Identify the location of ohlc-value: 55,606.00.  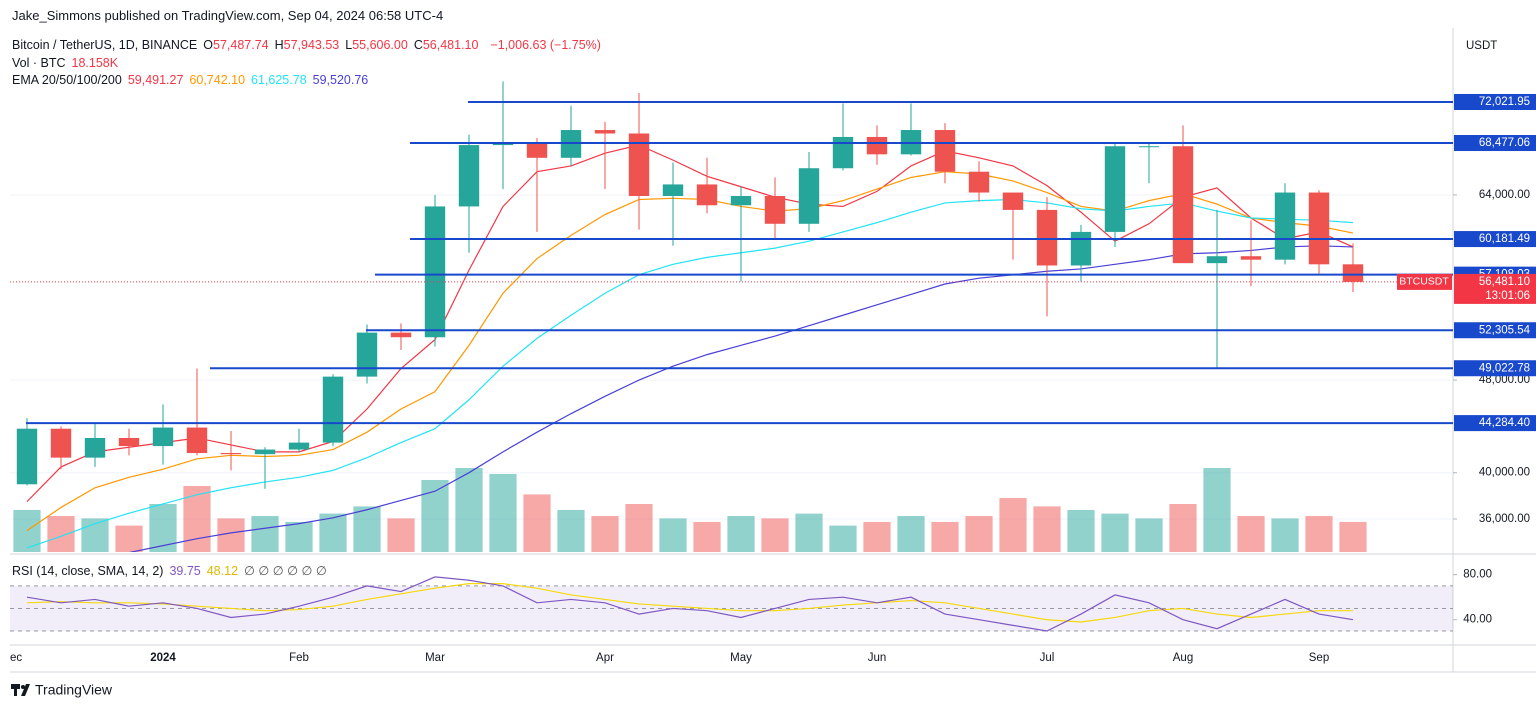
(380, 45).